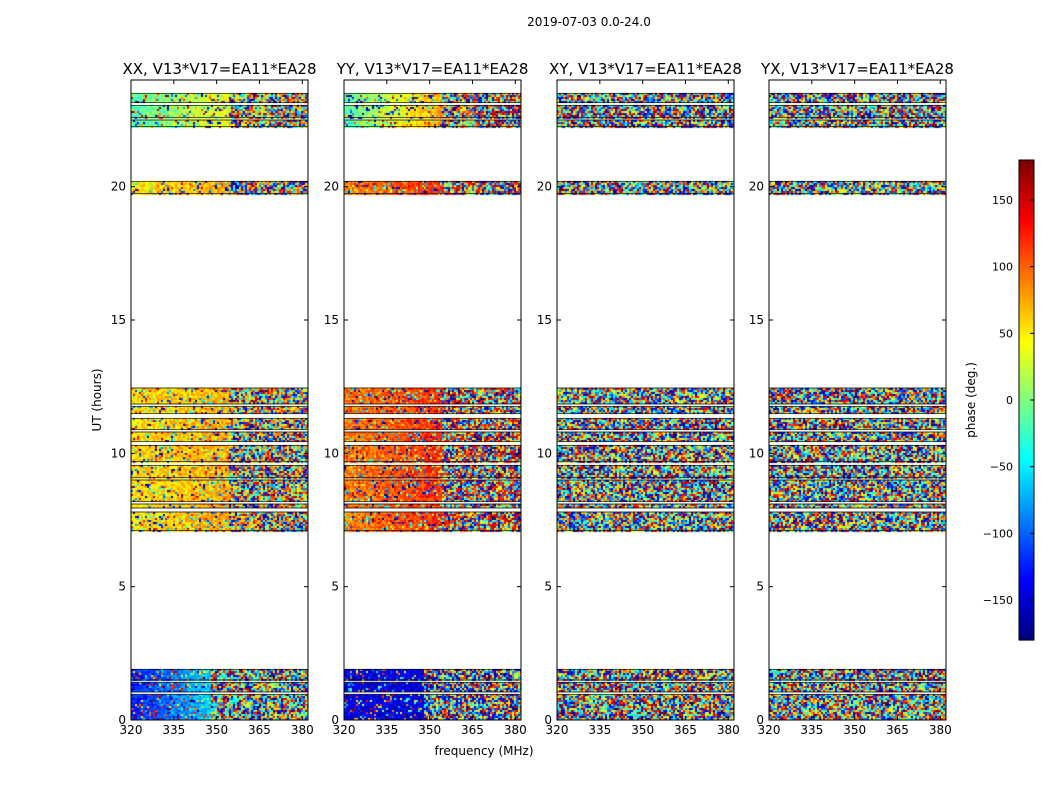 The image size is (1050, 800). What do you see at coordinates (344, 730) in the screenshot?
I see `x-tick-label: 320` at bounding box center [344, 730].